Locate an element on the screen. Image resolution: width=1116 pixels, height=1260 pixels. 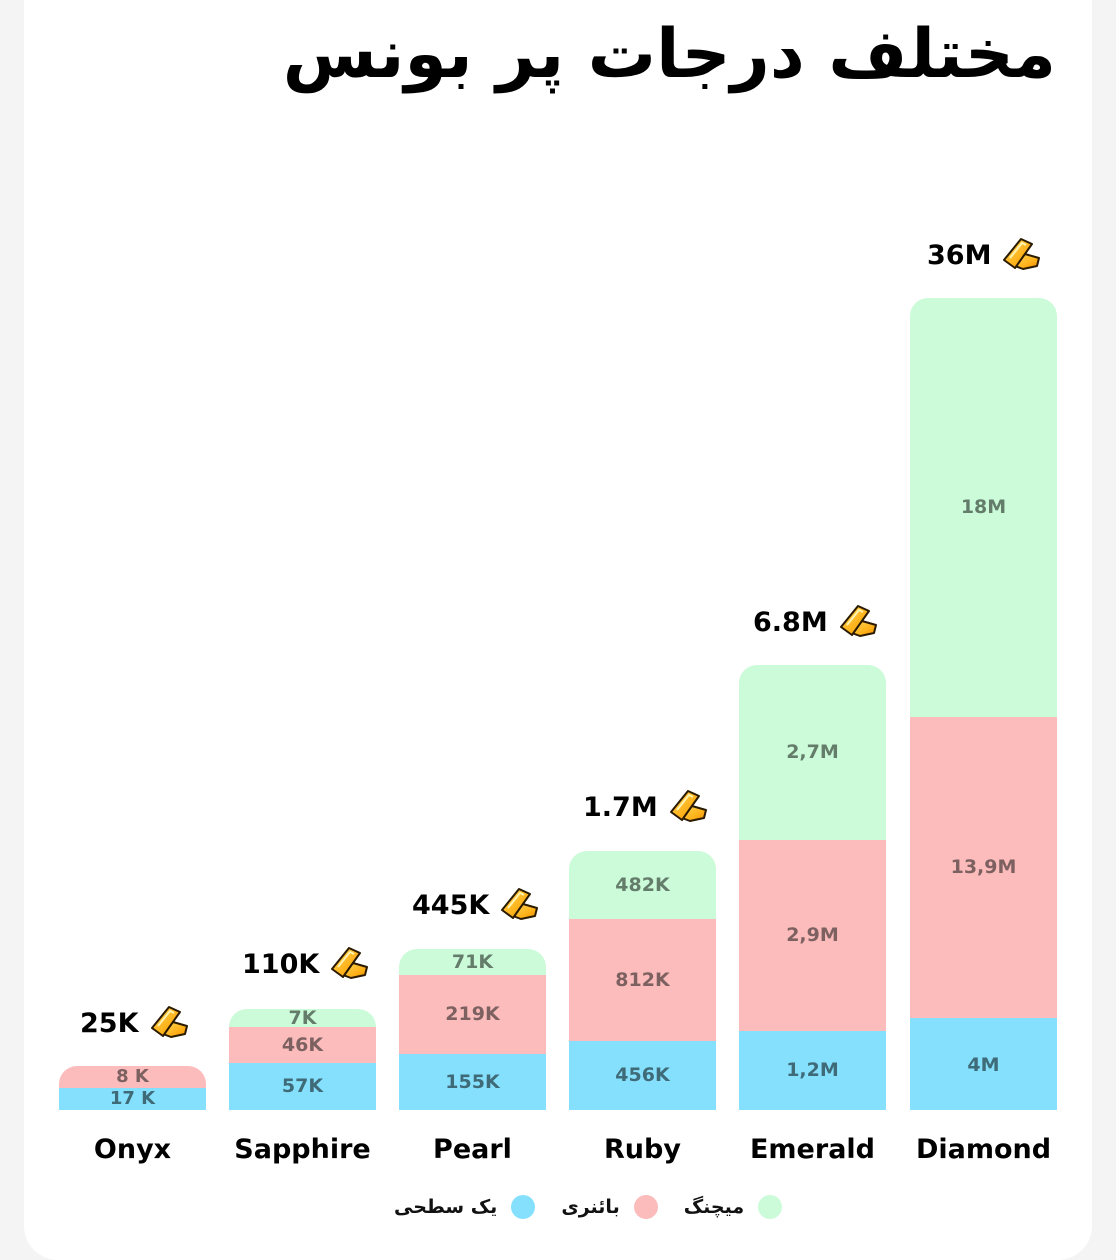
x-label-emerald: Emerald is located at coordinates (812, 1149).